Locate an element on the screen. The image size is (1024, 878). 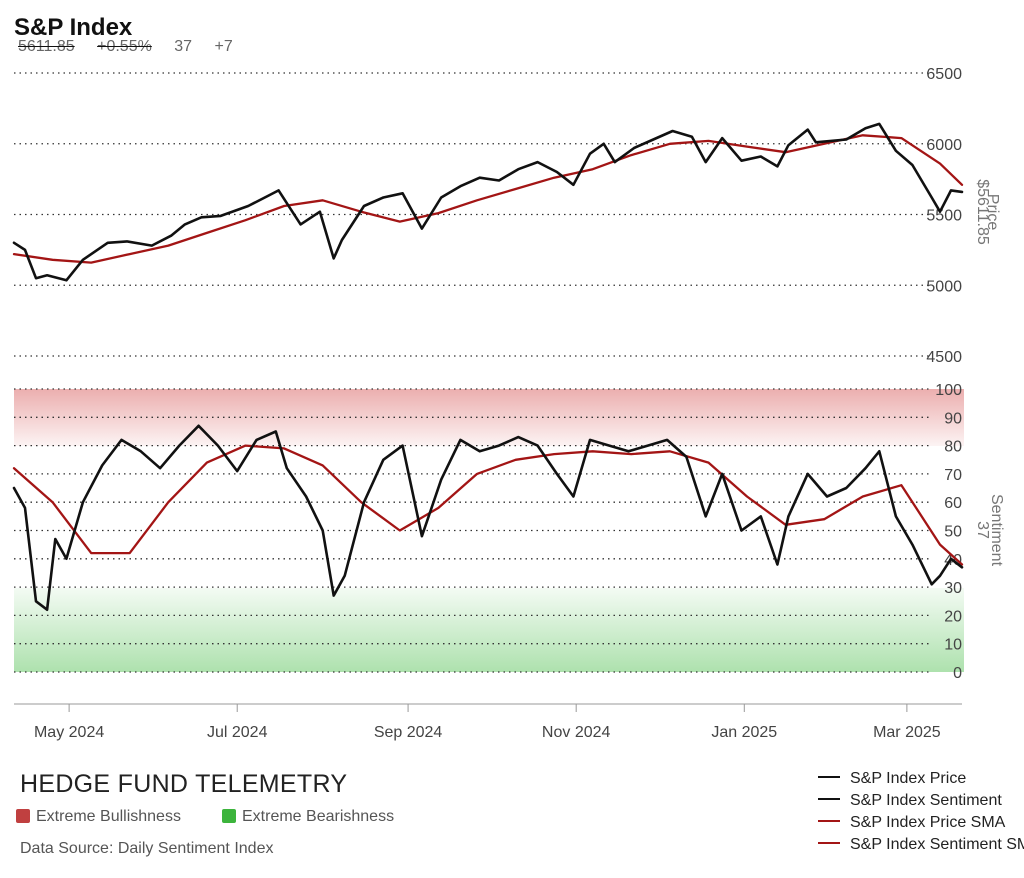
brand-name: HEDGE FUND TELEMETRY is located at coordinates (184, 784).